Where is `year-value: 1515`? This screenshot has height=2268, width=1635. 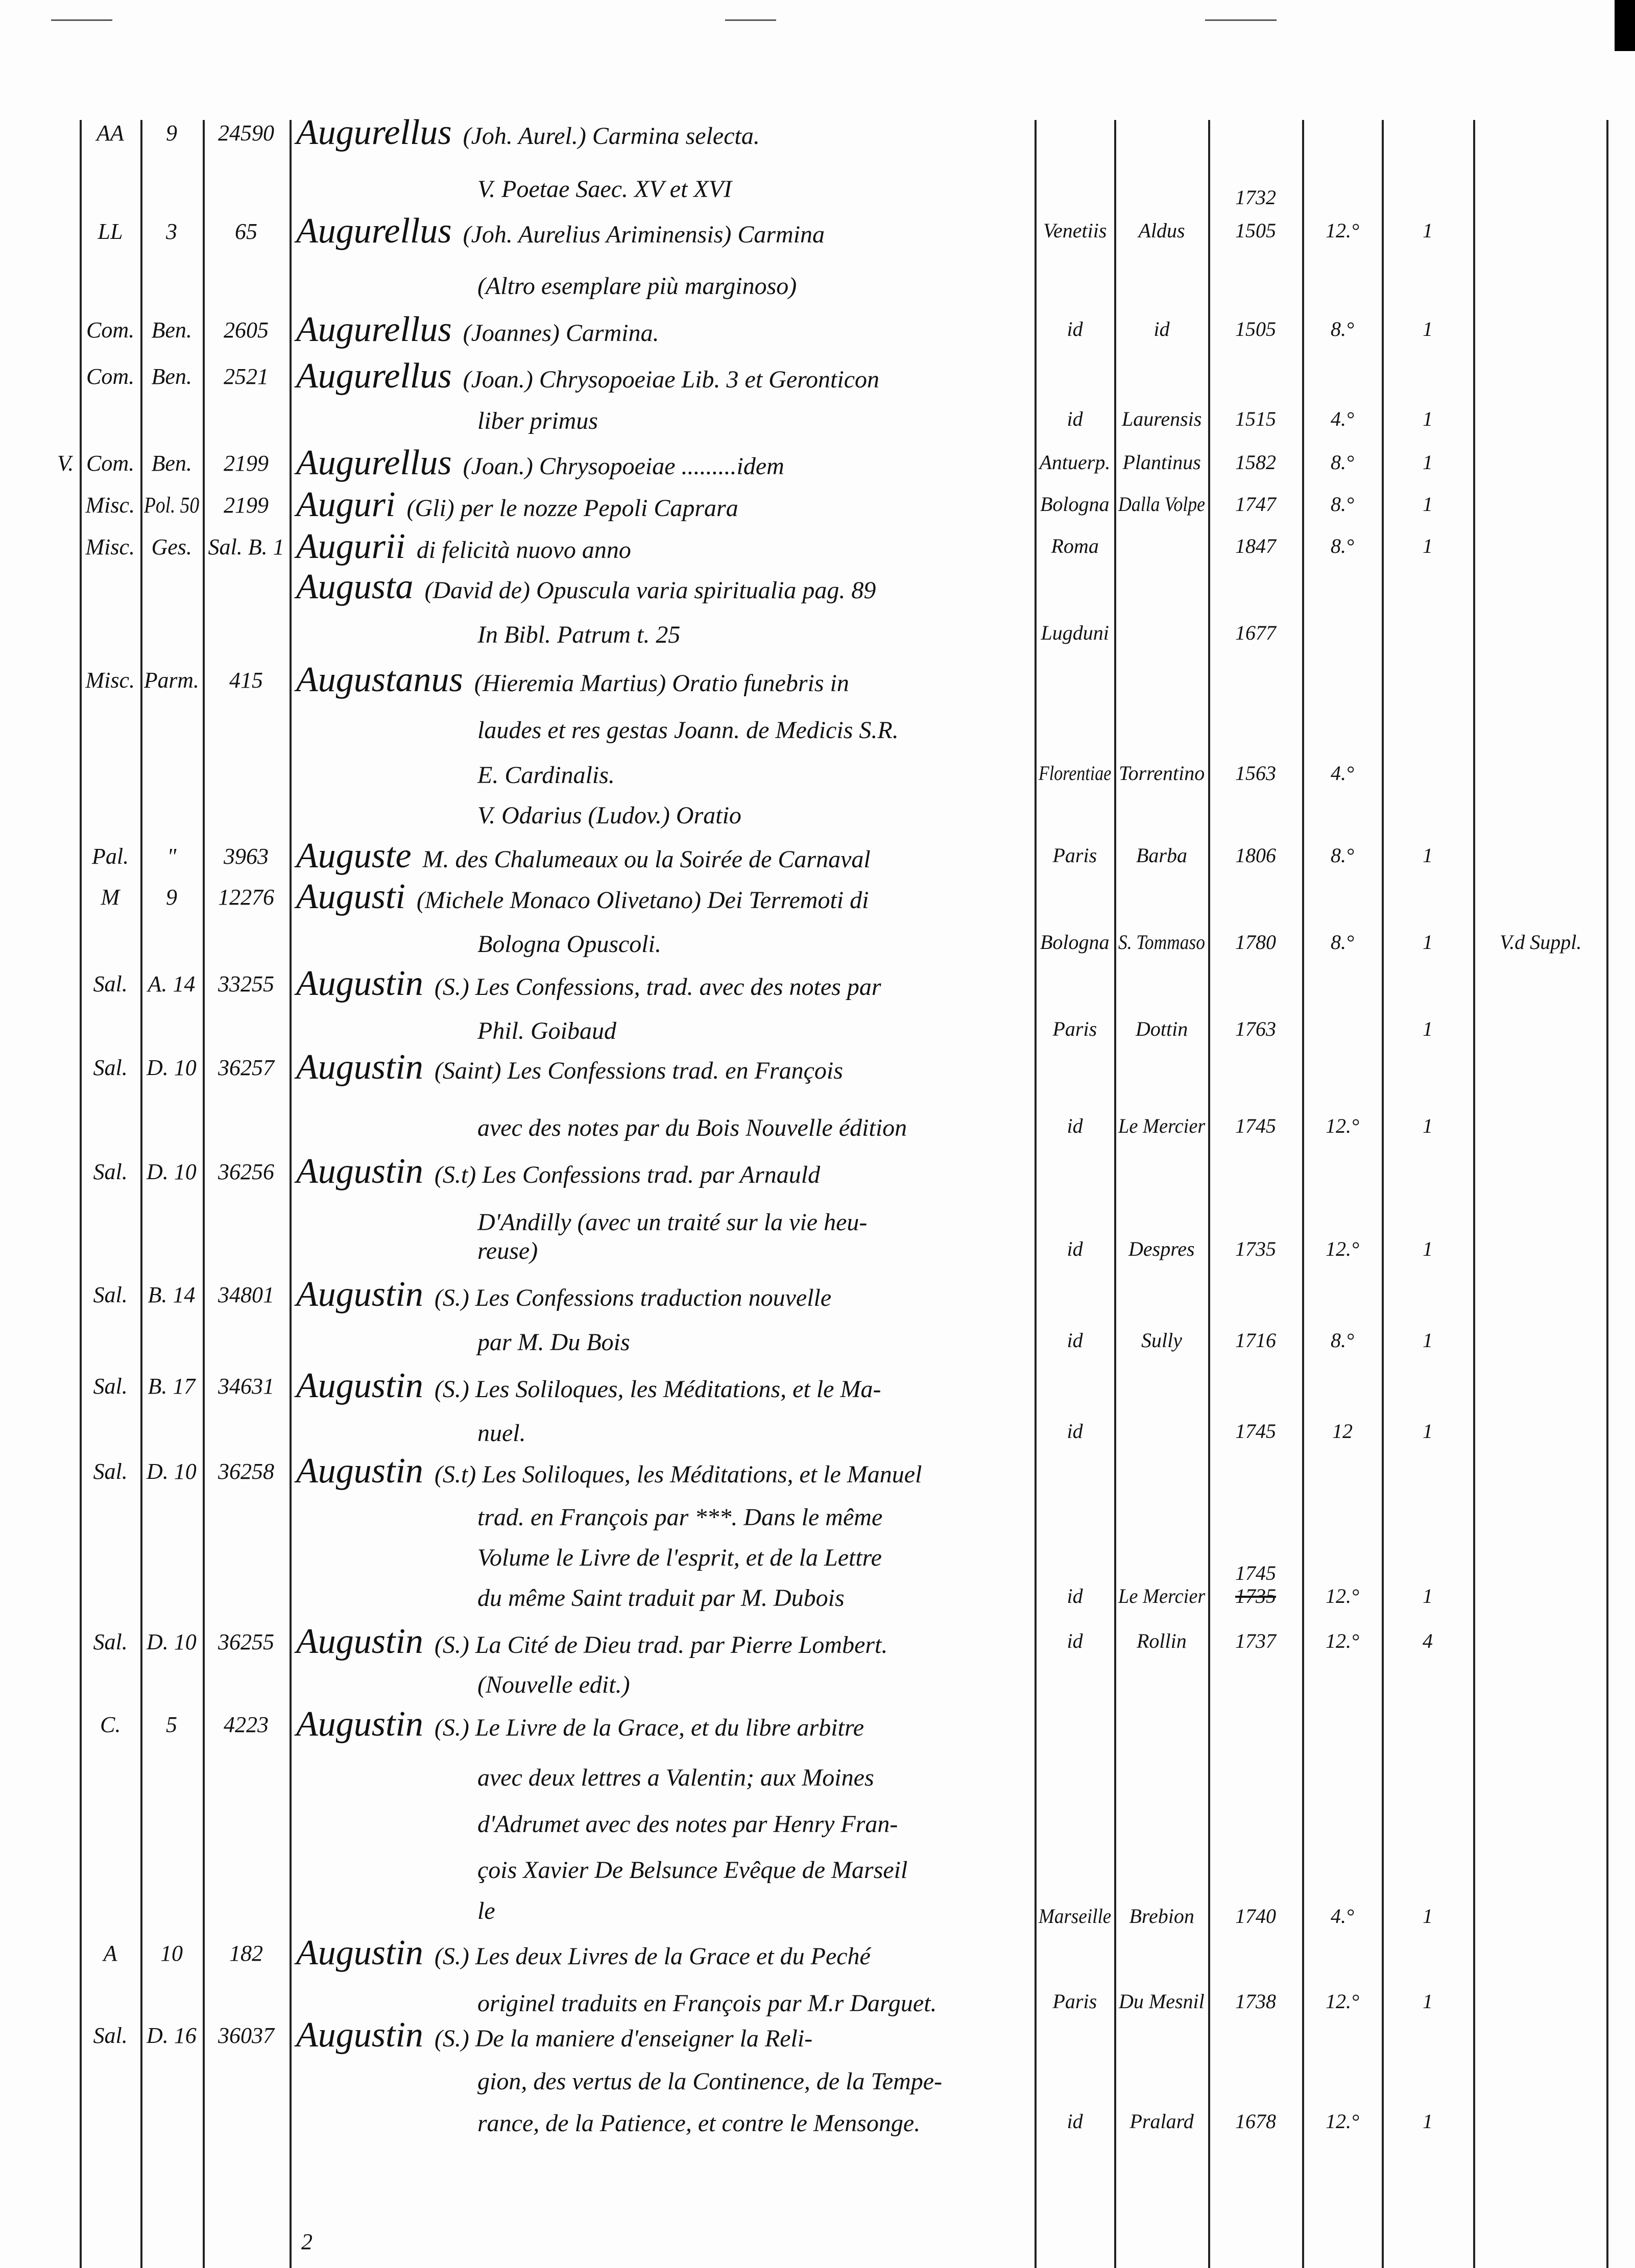 year-value: 1515 is located at coordinates (1255, 419).